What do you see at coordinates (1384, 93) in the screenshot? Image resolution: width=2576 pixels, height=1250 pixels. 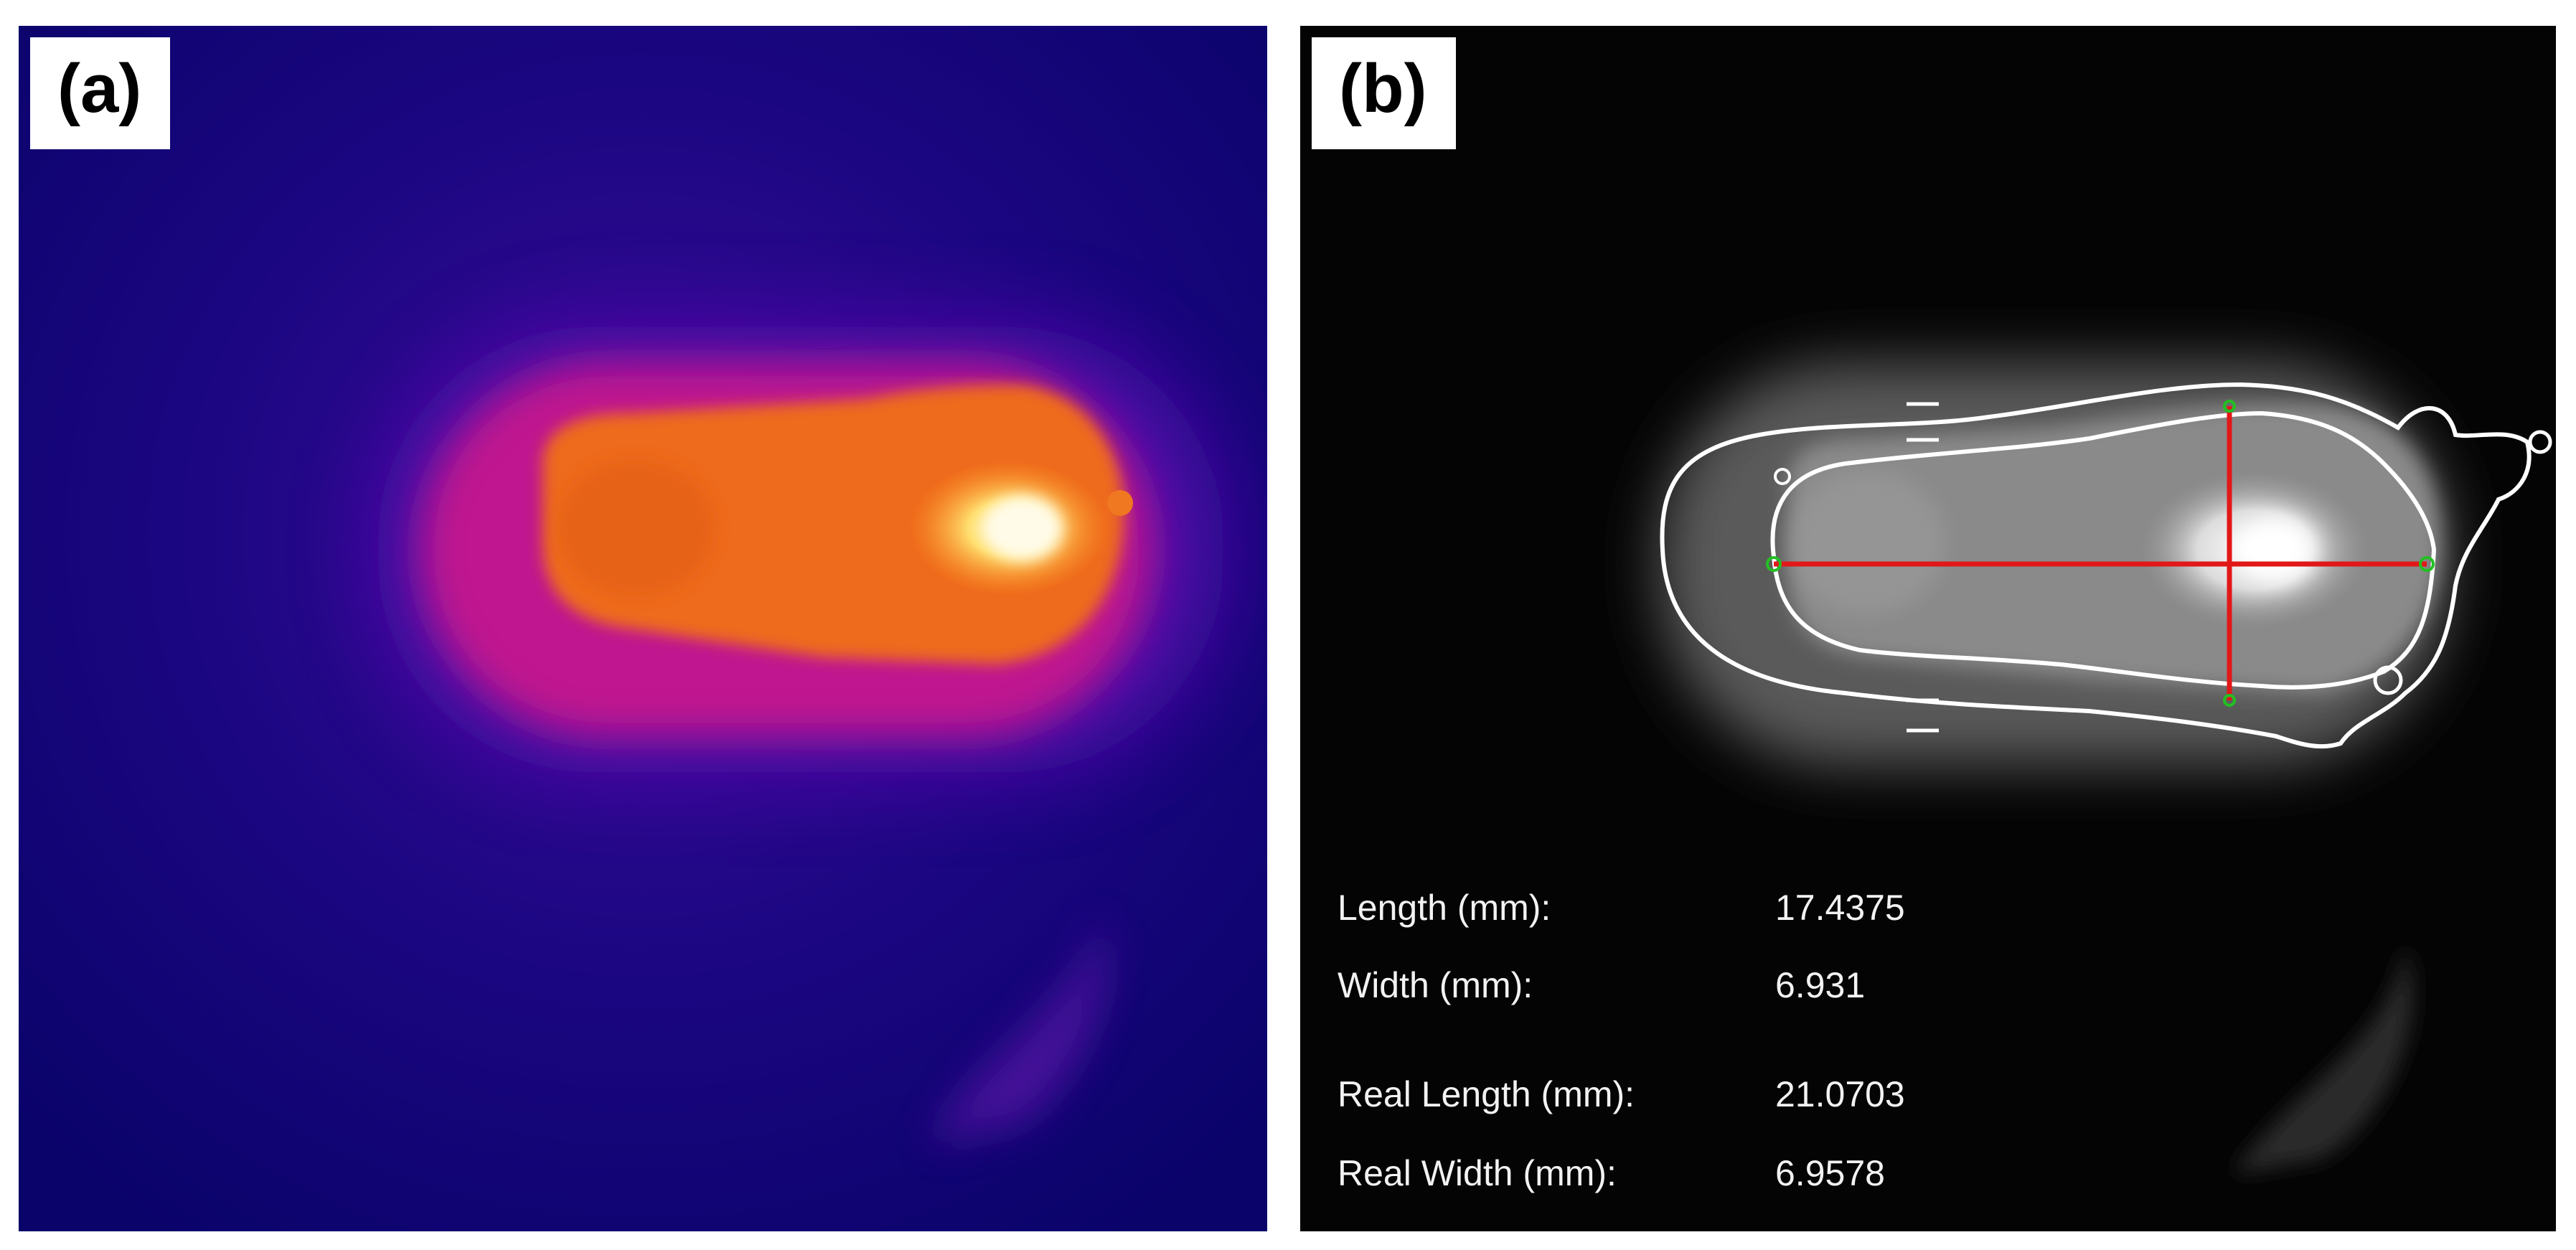 I see `panel-label-b: (b)` at bounding box center [1384, 93].